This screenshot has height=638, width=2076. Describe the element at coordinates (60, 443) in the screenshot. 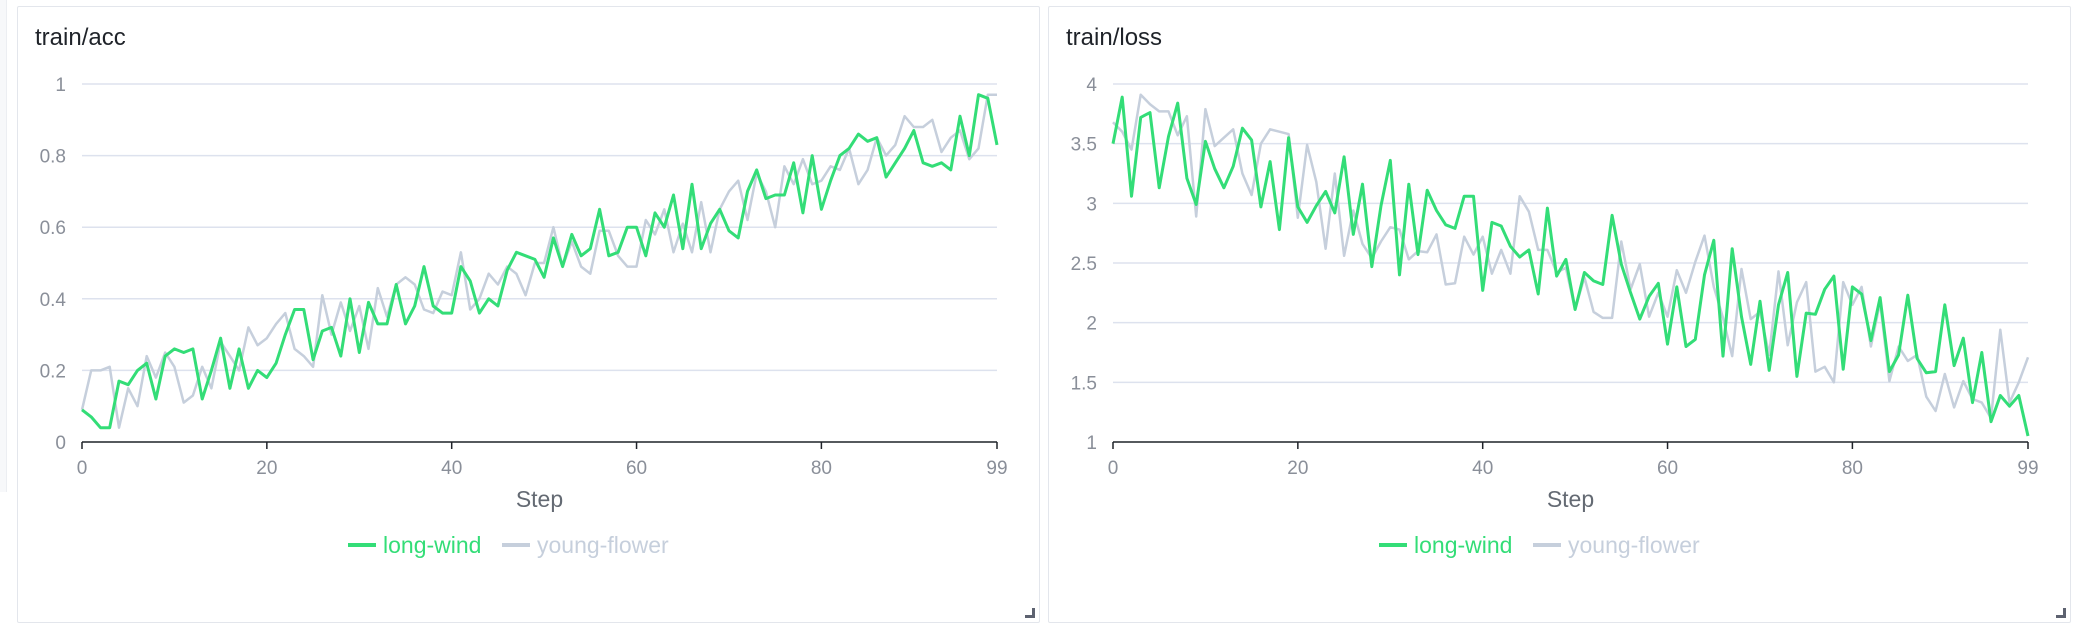

I see `y-tick-label: 0` at that location.